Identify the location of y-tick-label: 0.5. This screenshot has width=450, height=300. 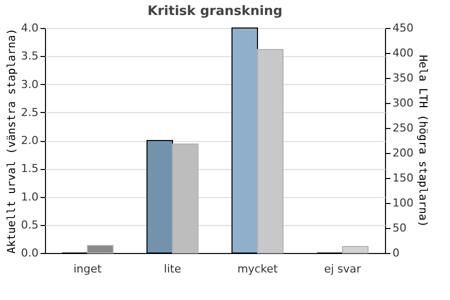
(29, 225).